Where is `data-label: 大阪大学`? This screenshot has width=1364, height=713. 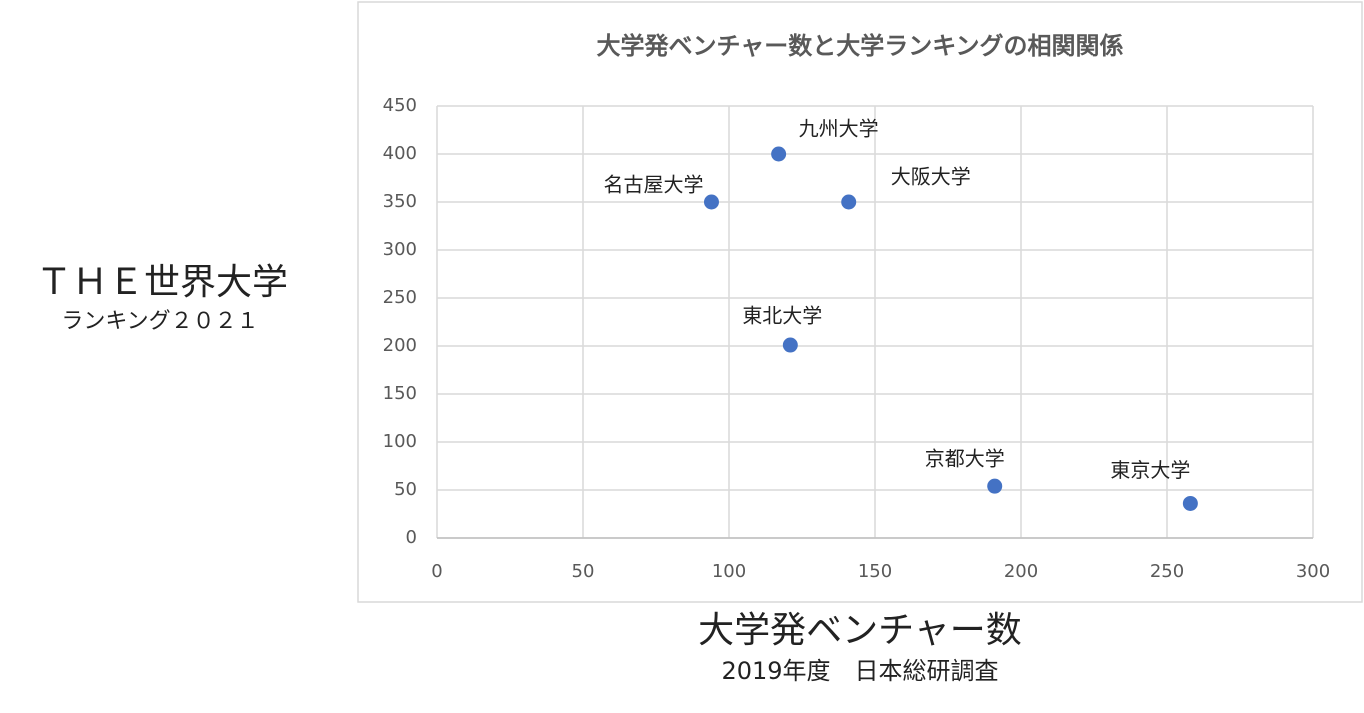
data-label: 大阪大学 is located at coordinates (931, 177).